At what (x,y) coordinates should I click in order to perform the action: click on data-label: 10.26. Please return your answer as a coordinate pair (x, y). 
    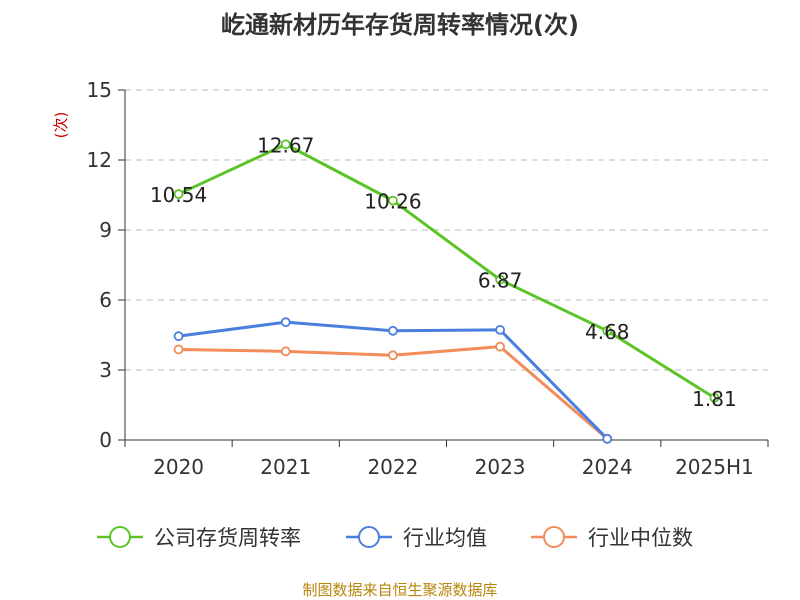
    Looking at the image, I should click on (392, 202).